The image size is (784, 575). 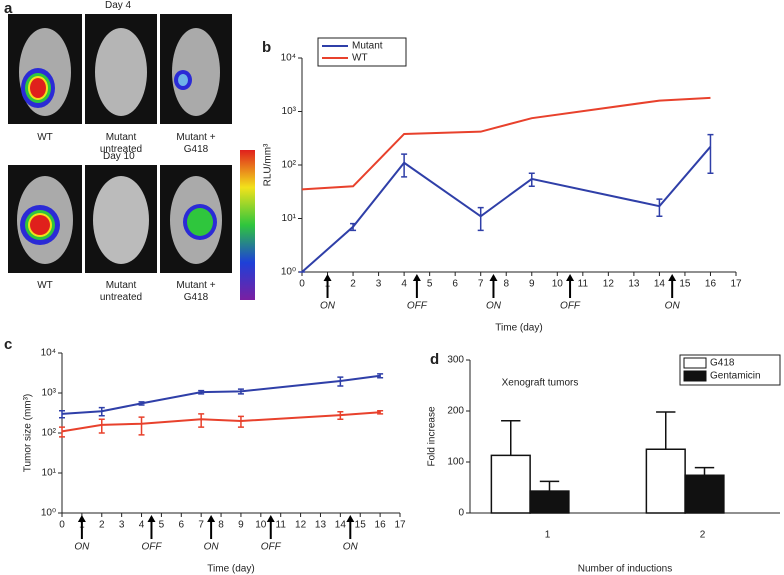 I want to click on day-label: Day 4, so click(x=118, y=5).